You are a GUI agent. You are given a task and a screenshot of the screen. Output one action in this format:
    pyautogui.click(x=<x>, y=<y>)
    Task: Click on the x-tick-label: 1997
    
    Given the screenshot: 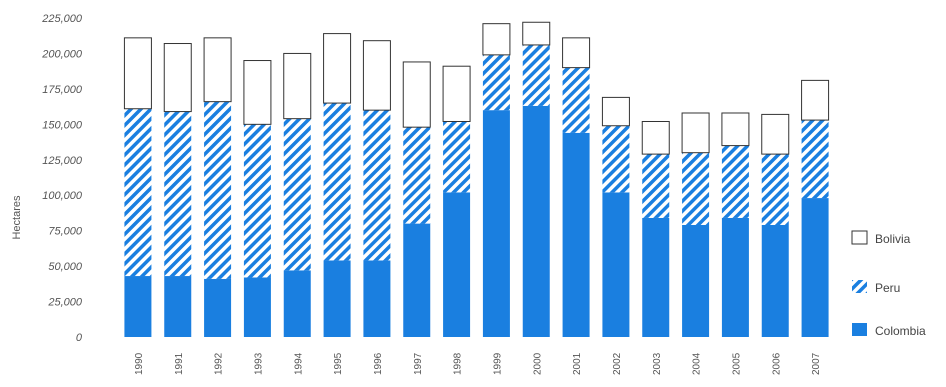 What is the action you would take?
    pyautogui.click(x=418, y=363)
    